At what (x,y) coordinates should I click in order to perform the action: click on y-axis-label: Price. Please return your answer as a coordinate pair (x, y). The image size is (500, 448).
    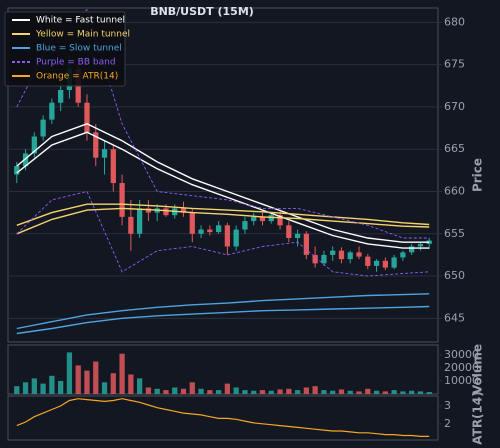
    Looking at the image, I should click on (478, 175).